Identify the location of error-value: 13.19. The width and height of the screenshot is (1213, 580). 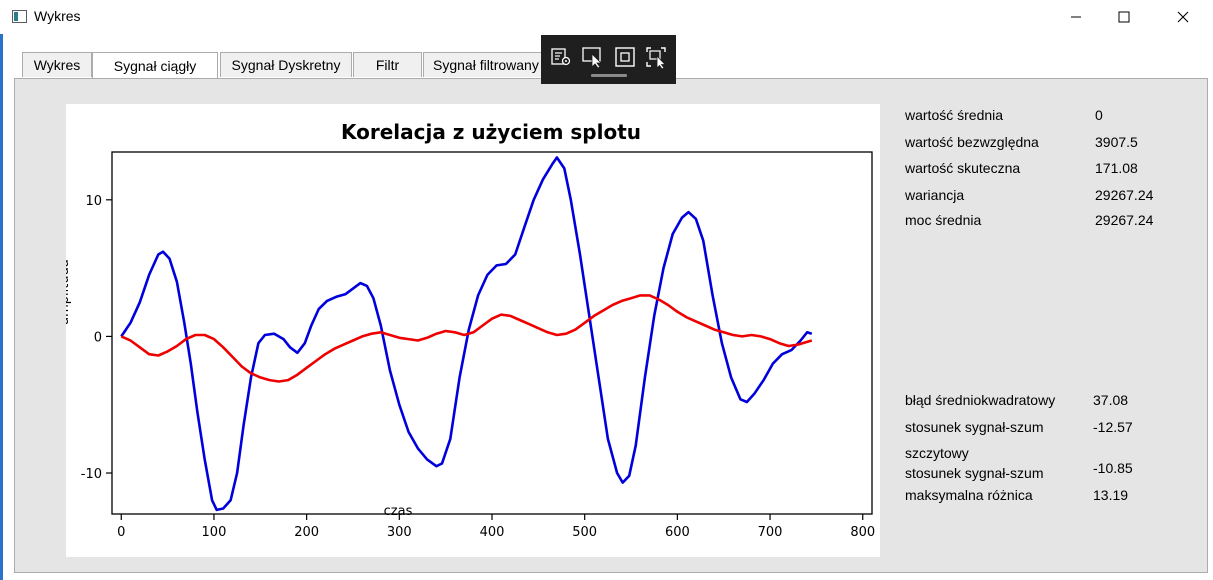
(1111, 495).